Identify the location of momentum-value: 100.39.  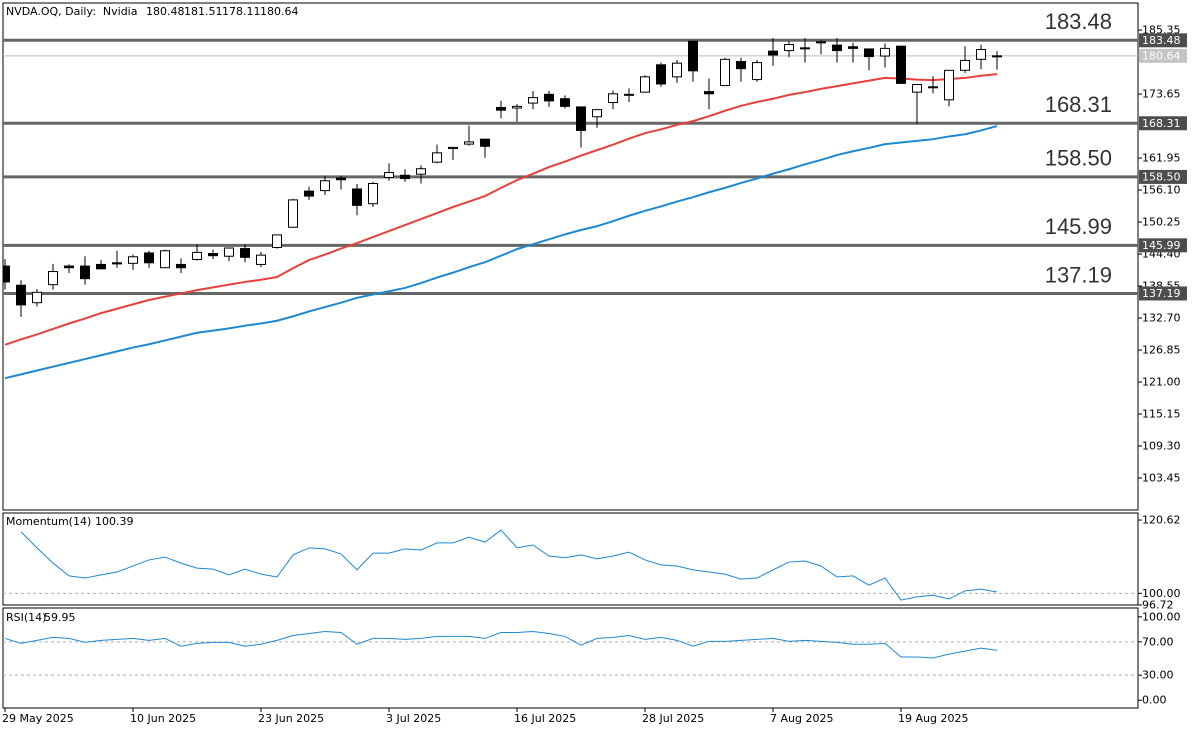
(114, 521).